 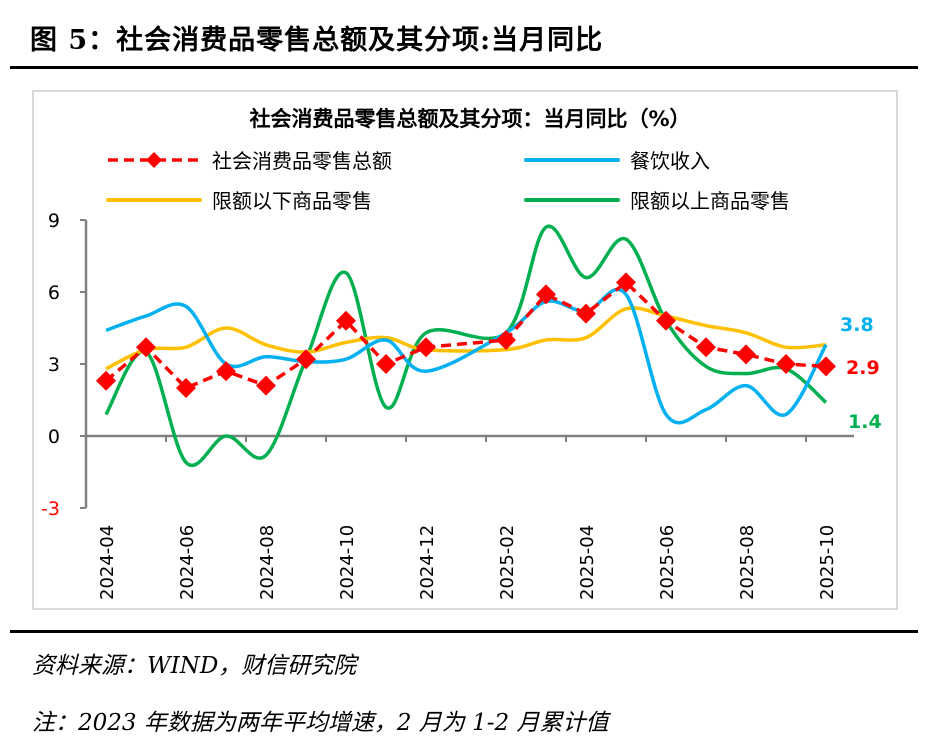 I want to click on legend-label: 餐饮收入, so click(x=670, y=161).